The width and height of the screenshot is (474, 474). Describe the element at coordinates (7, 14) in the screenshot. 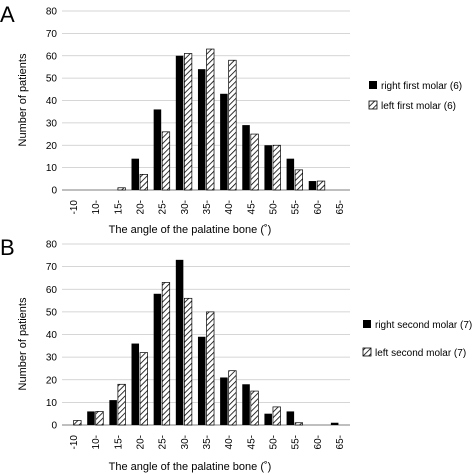

I see `panel-label: A` at that location.